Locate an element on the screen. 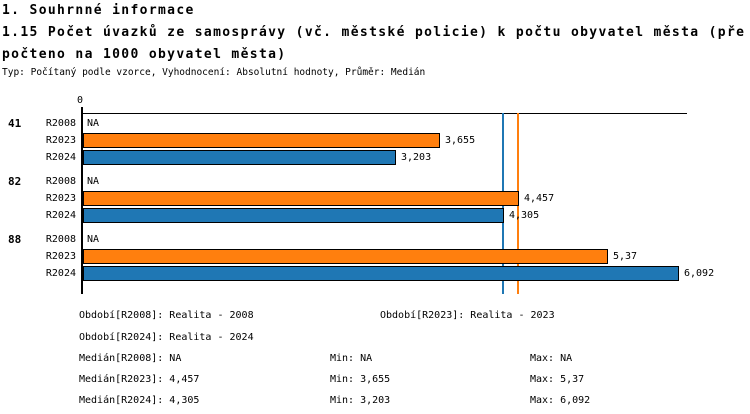  chart-row: R2024 4,305 is located at coordinates (375, 215).